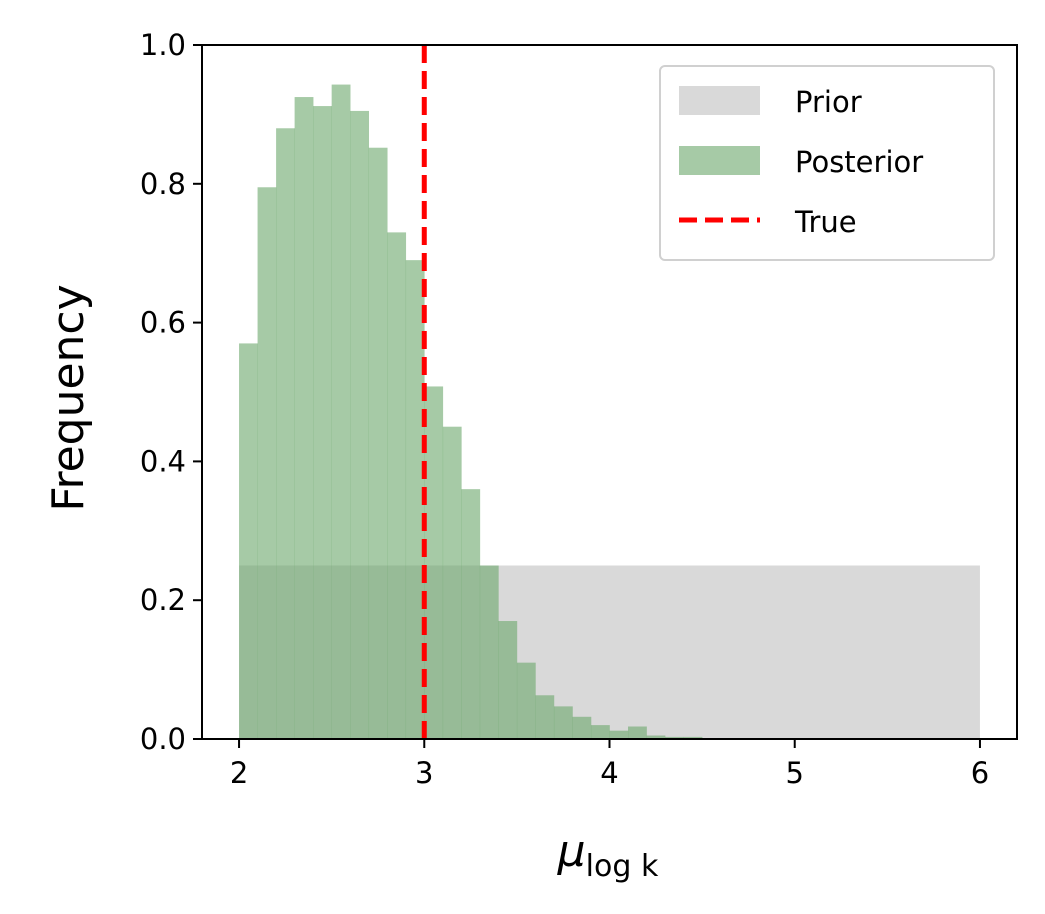  I want to click on legend-label-true: True, so click(825, 222).